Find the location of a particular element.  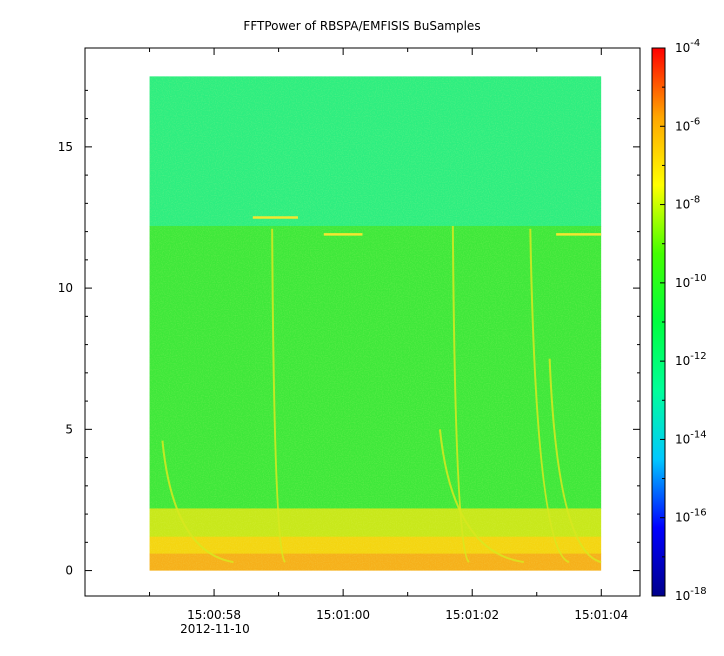

y-tick-label: 0 is located at coordinates (69, 571).